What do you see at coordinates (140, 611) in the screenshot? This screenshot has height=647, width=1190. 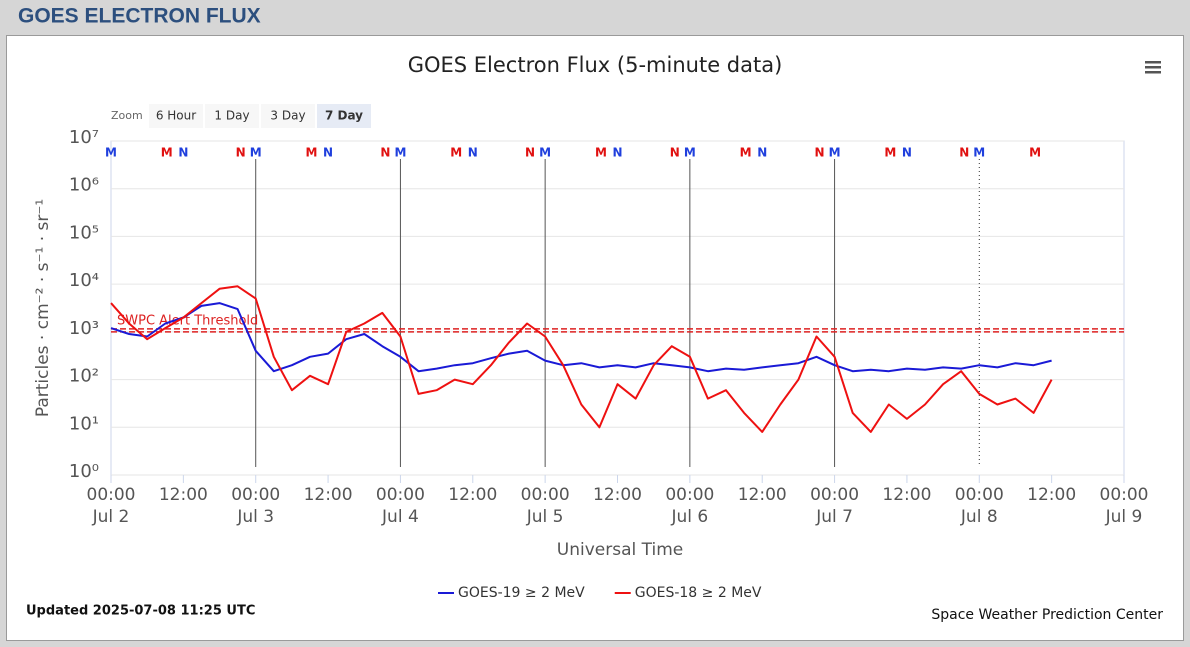 I see `updated-note: Updated 2025-07-08 11:25 UTC` at bounding box center [140, 611].